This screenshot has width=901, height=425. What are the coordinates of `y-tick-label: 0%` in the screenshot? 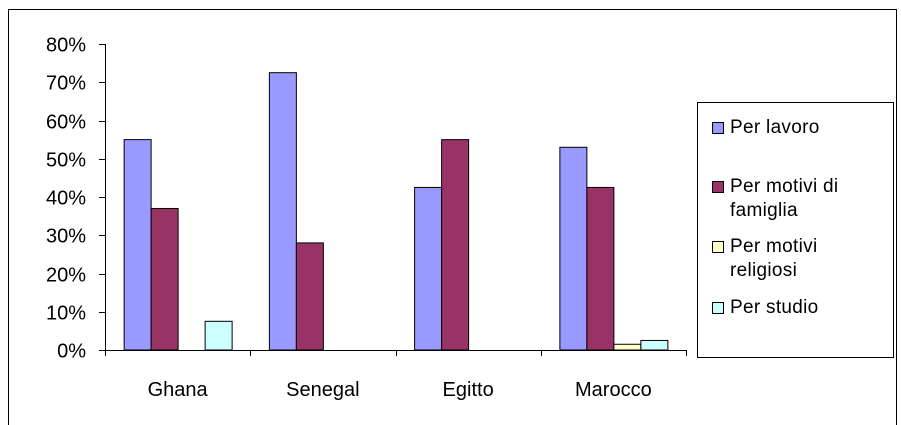 It's located at (71, 352).